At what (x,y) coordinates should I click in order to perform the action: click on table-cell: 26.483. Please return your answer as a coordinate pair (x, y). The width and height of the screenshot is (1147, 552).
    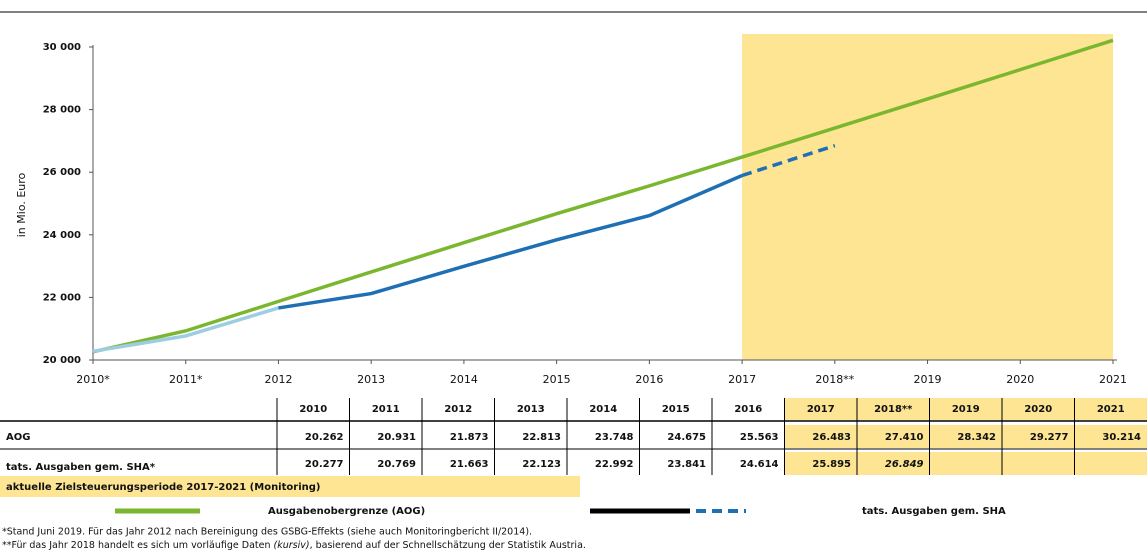
    Looking at the image, I should click on (831, 437).